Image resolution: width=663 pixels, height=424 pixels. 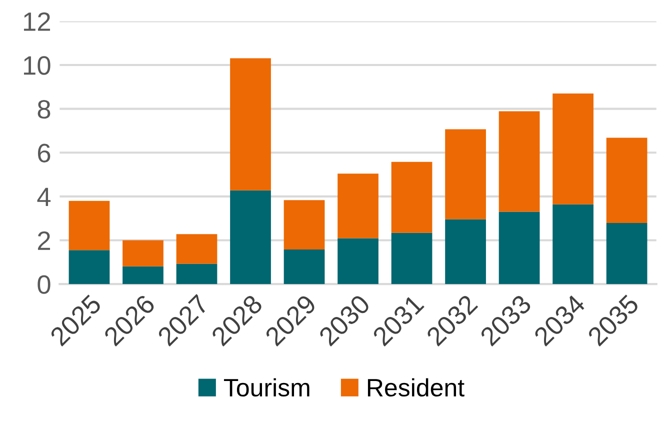 I want to click on y-tick-label: 0, so click(x=44, y=284).